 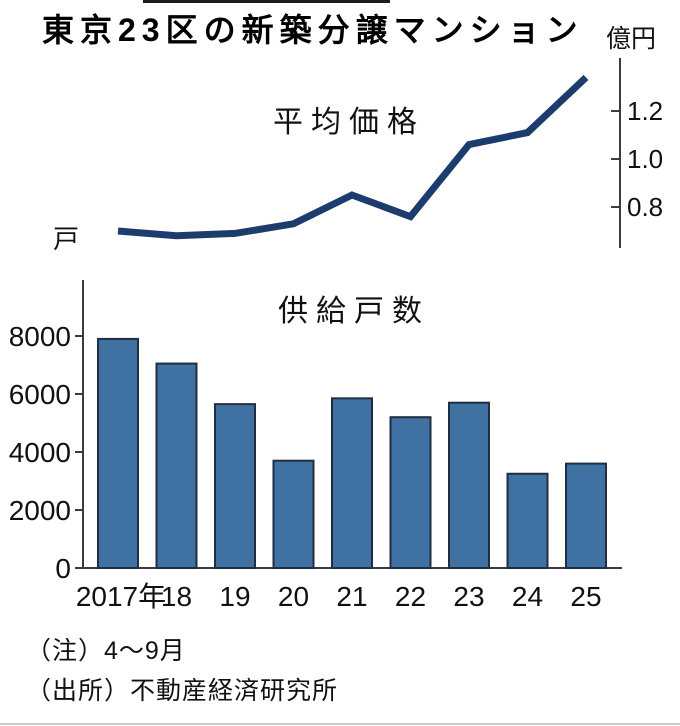 What do you see at coordinates (349, 122) in the screenshot?
I see `price-series-label: 平均価格` at bounding box center [349, 122].